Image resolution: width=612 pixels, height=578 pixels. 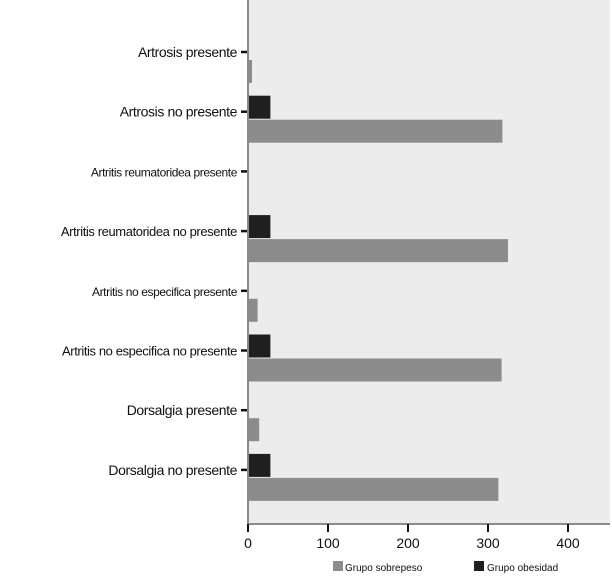 What do you see at coordinates (149, 231) in the screenshot?
I see `category-label-artritis-reumatoridea-no-presente: Artritis reumatoridea no presente` at bounding box center [149, 231].